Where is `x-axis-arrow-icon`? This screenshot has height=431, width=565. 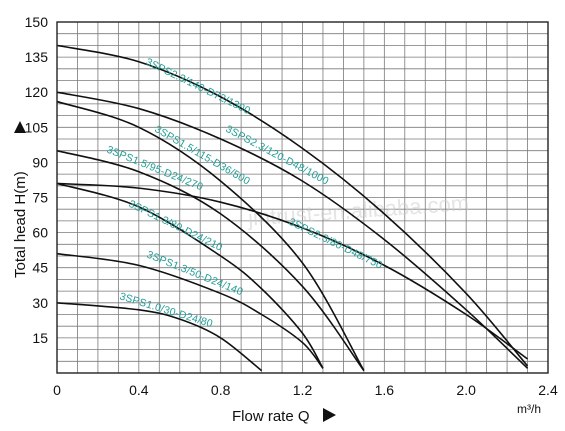
x-axis-arrow-icon is located at coordinates (329, 415).